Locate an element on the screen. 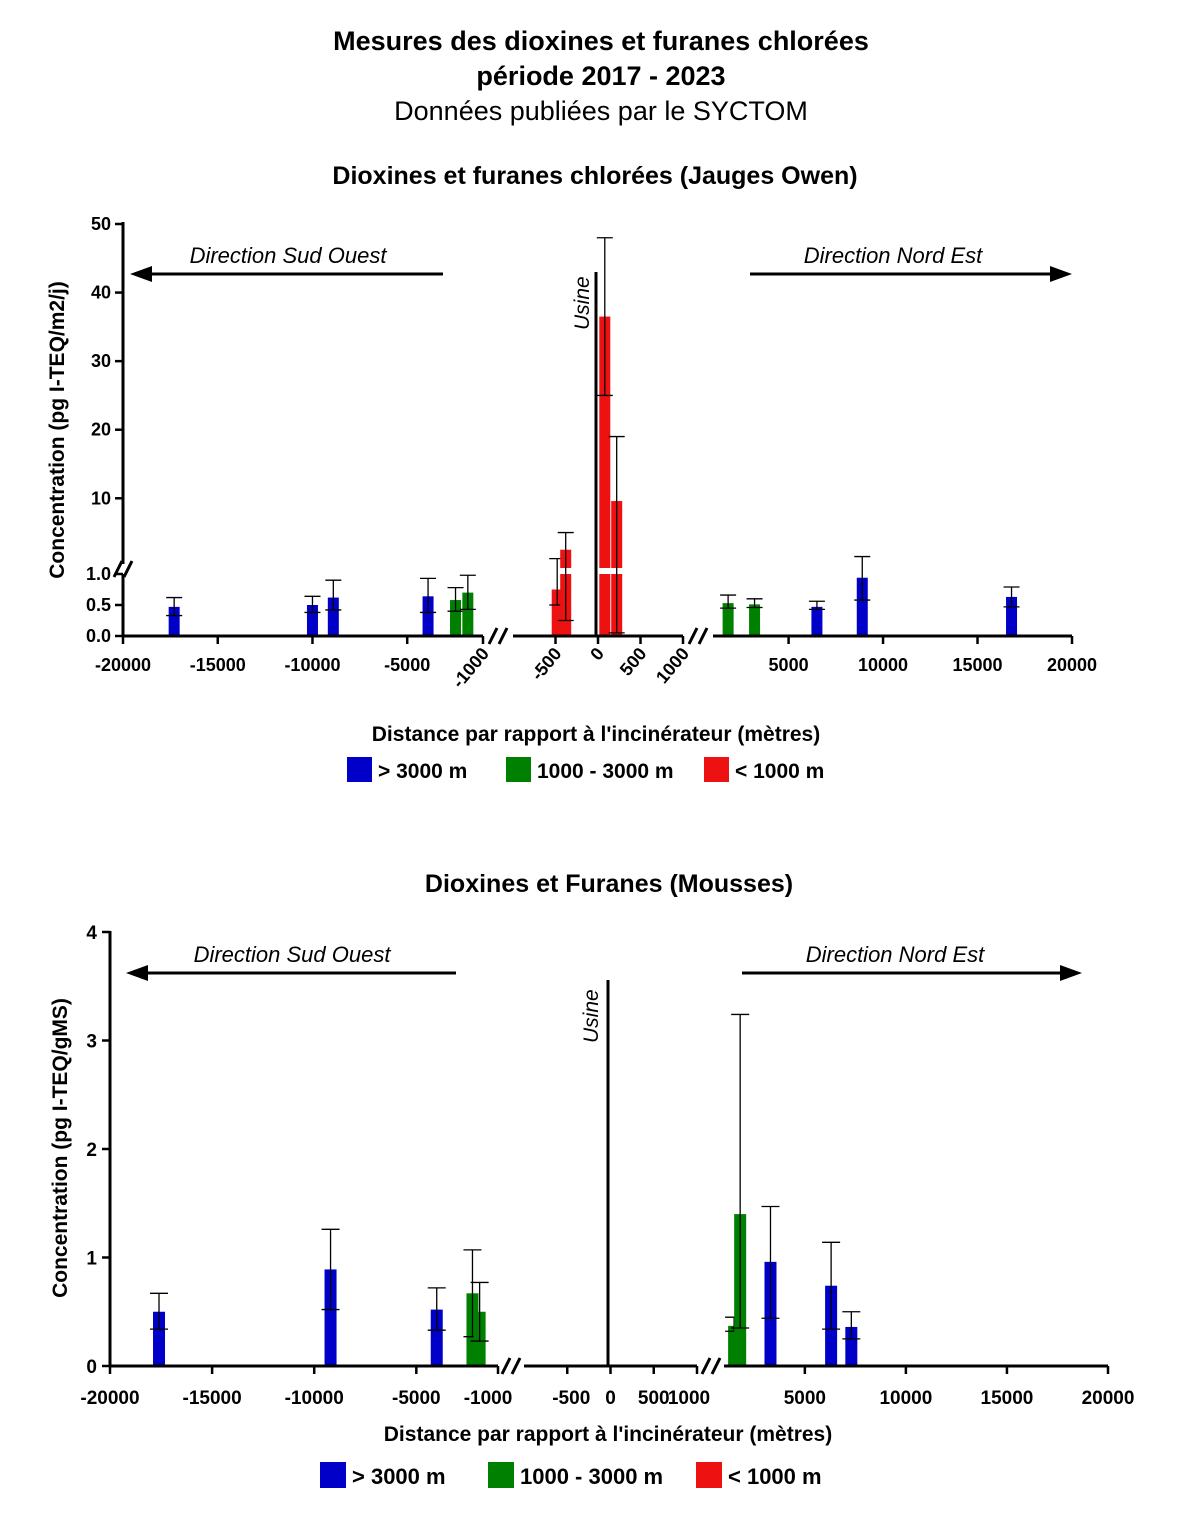 The image size is (1202, 1536). chart2-ytick-label: 1 is located at coordinates (91, 1259).